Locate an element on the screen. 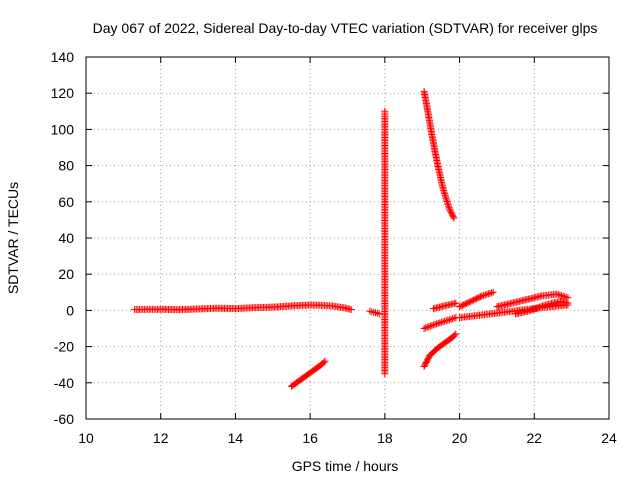  y-tick-label: 40 is located at coordinates (66, 238).